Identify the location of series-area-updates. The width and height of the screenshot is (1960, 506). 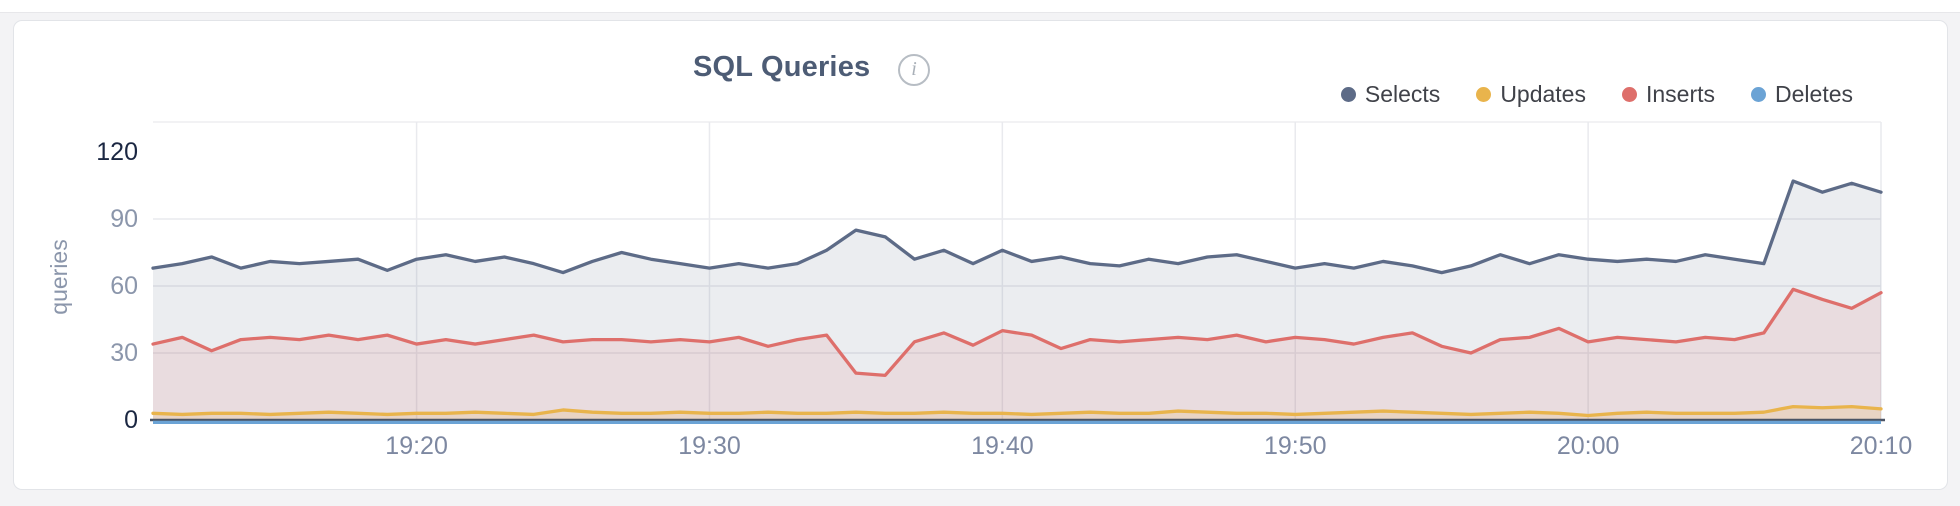
(1017, 413).